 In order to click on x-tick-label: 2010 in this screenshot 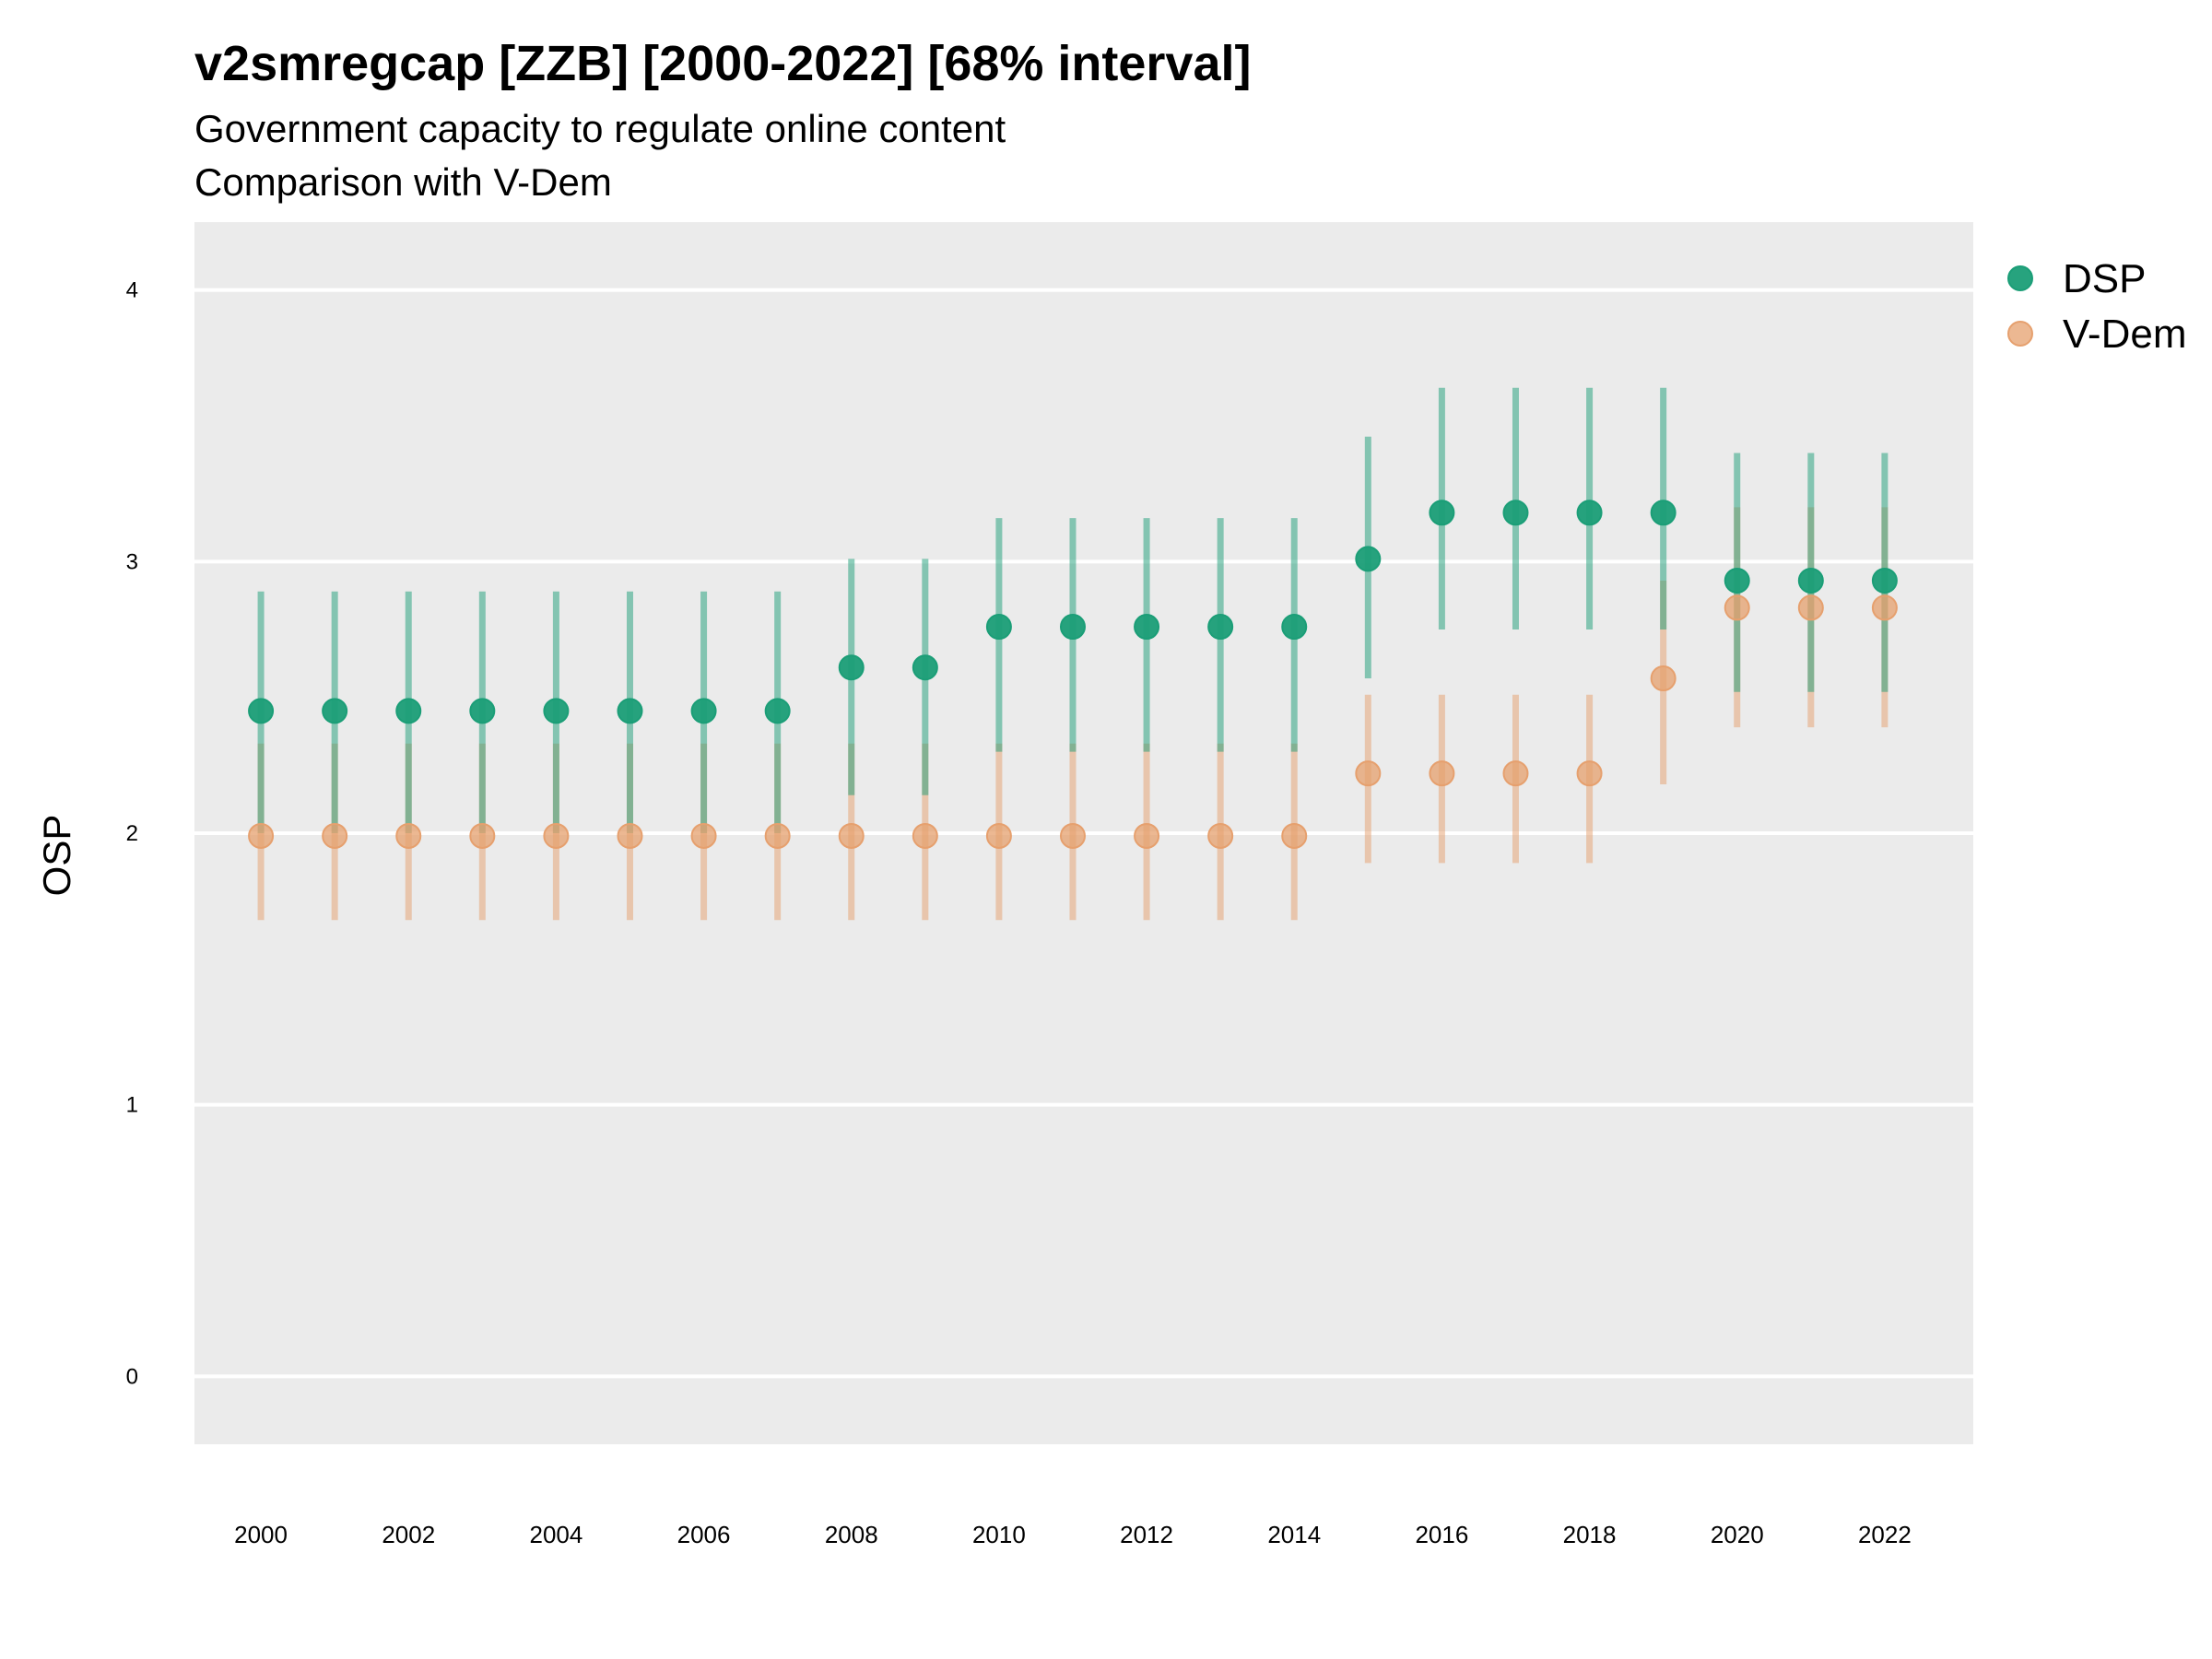, I will do `click(999, 1534)`.